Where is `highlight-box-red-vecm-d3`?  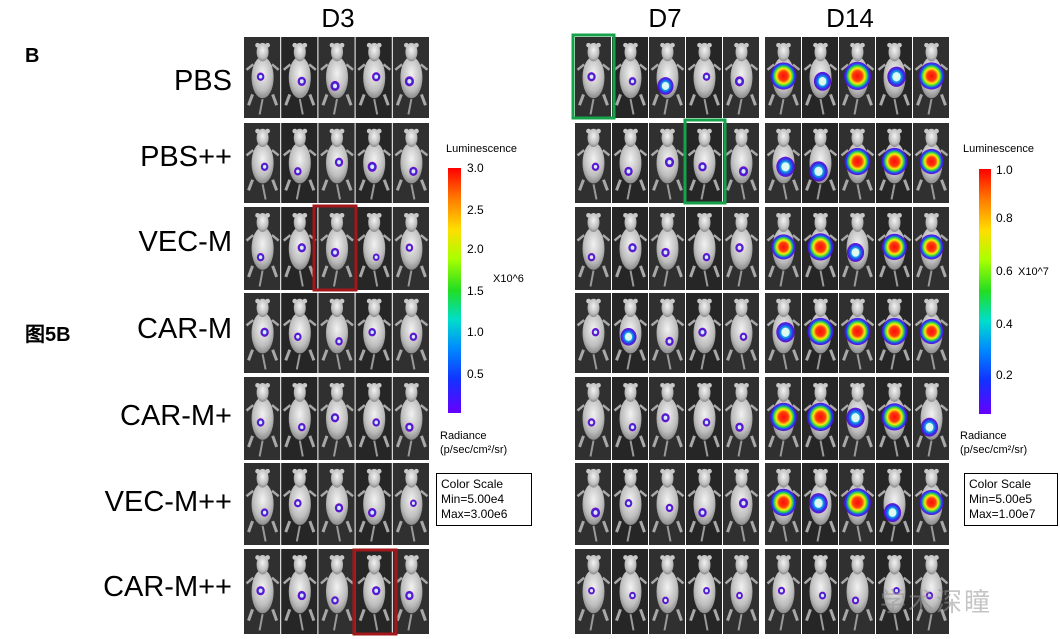 highlight-box-red-vecm-d3 is located at coordinates (335, 248).